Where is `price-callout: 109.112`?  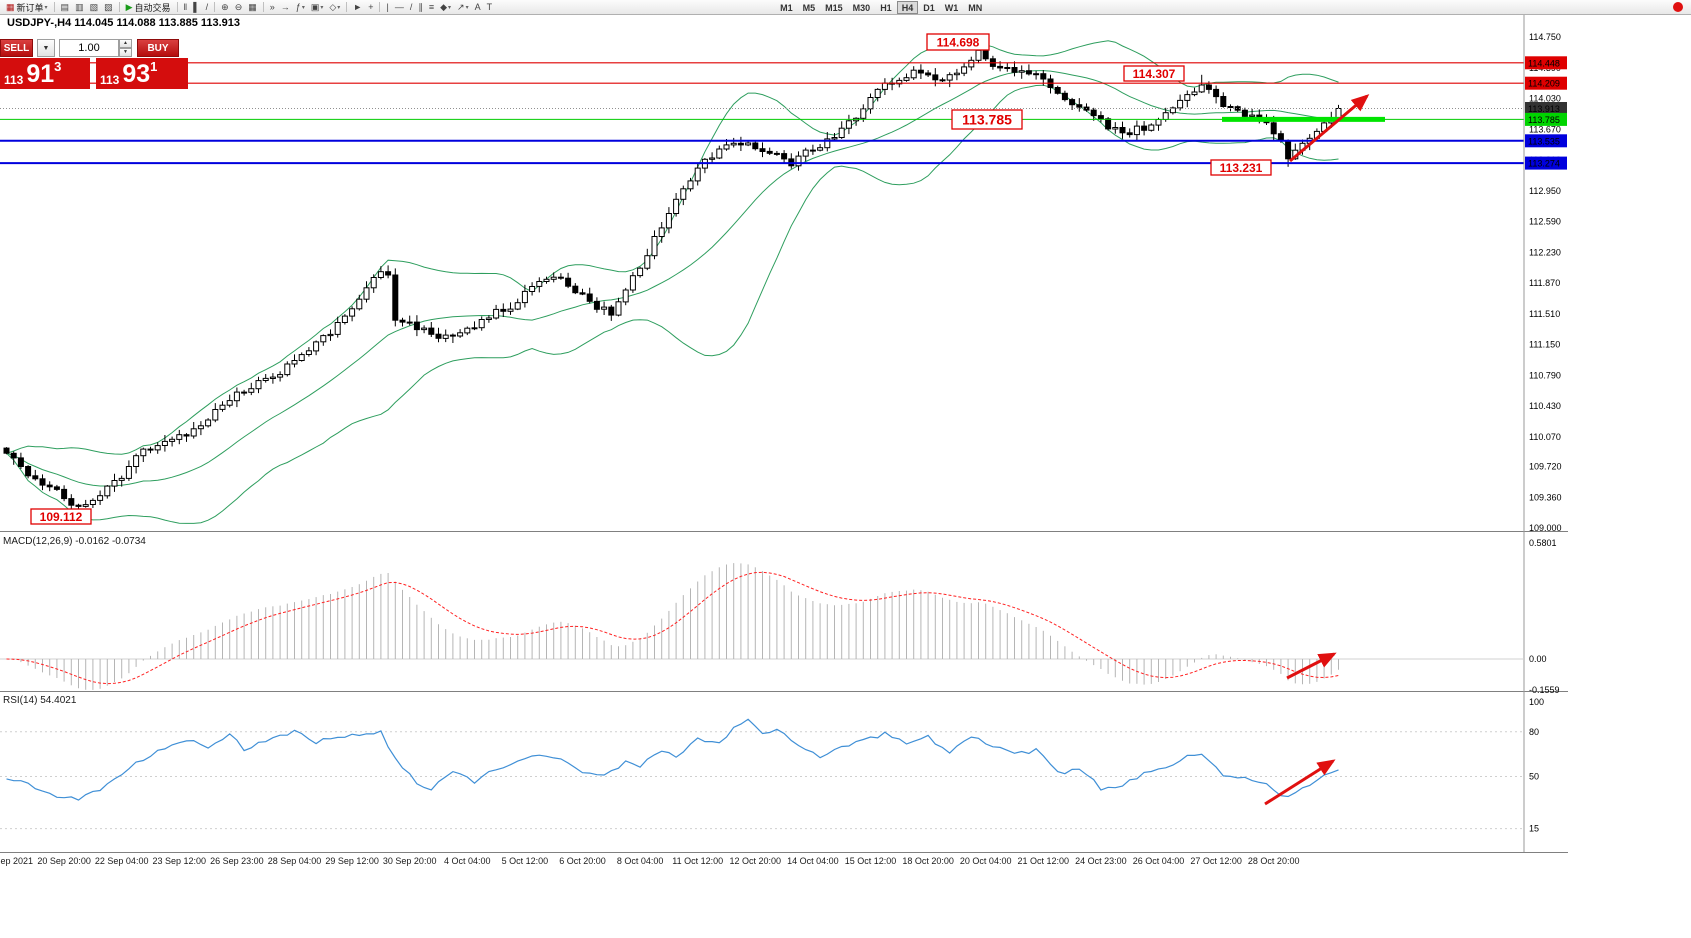 price-callout: 109.112 is located at coordinates (61, 516).